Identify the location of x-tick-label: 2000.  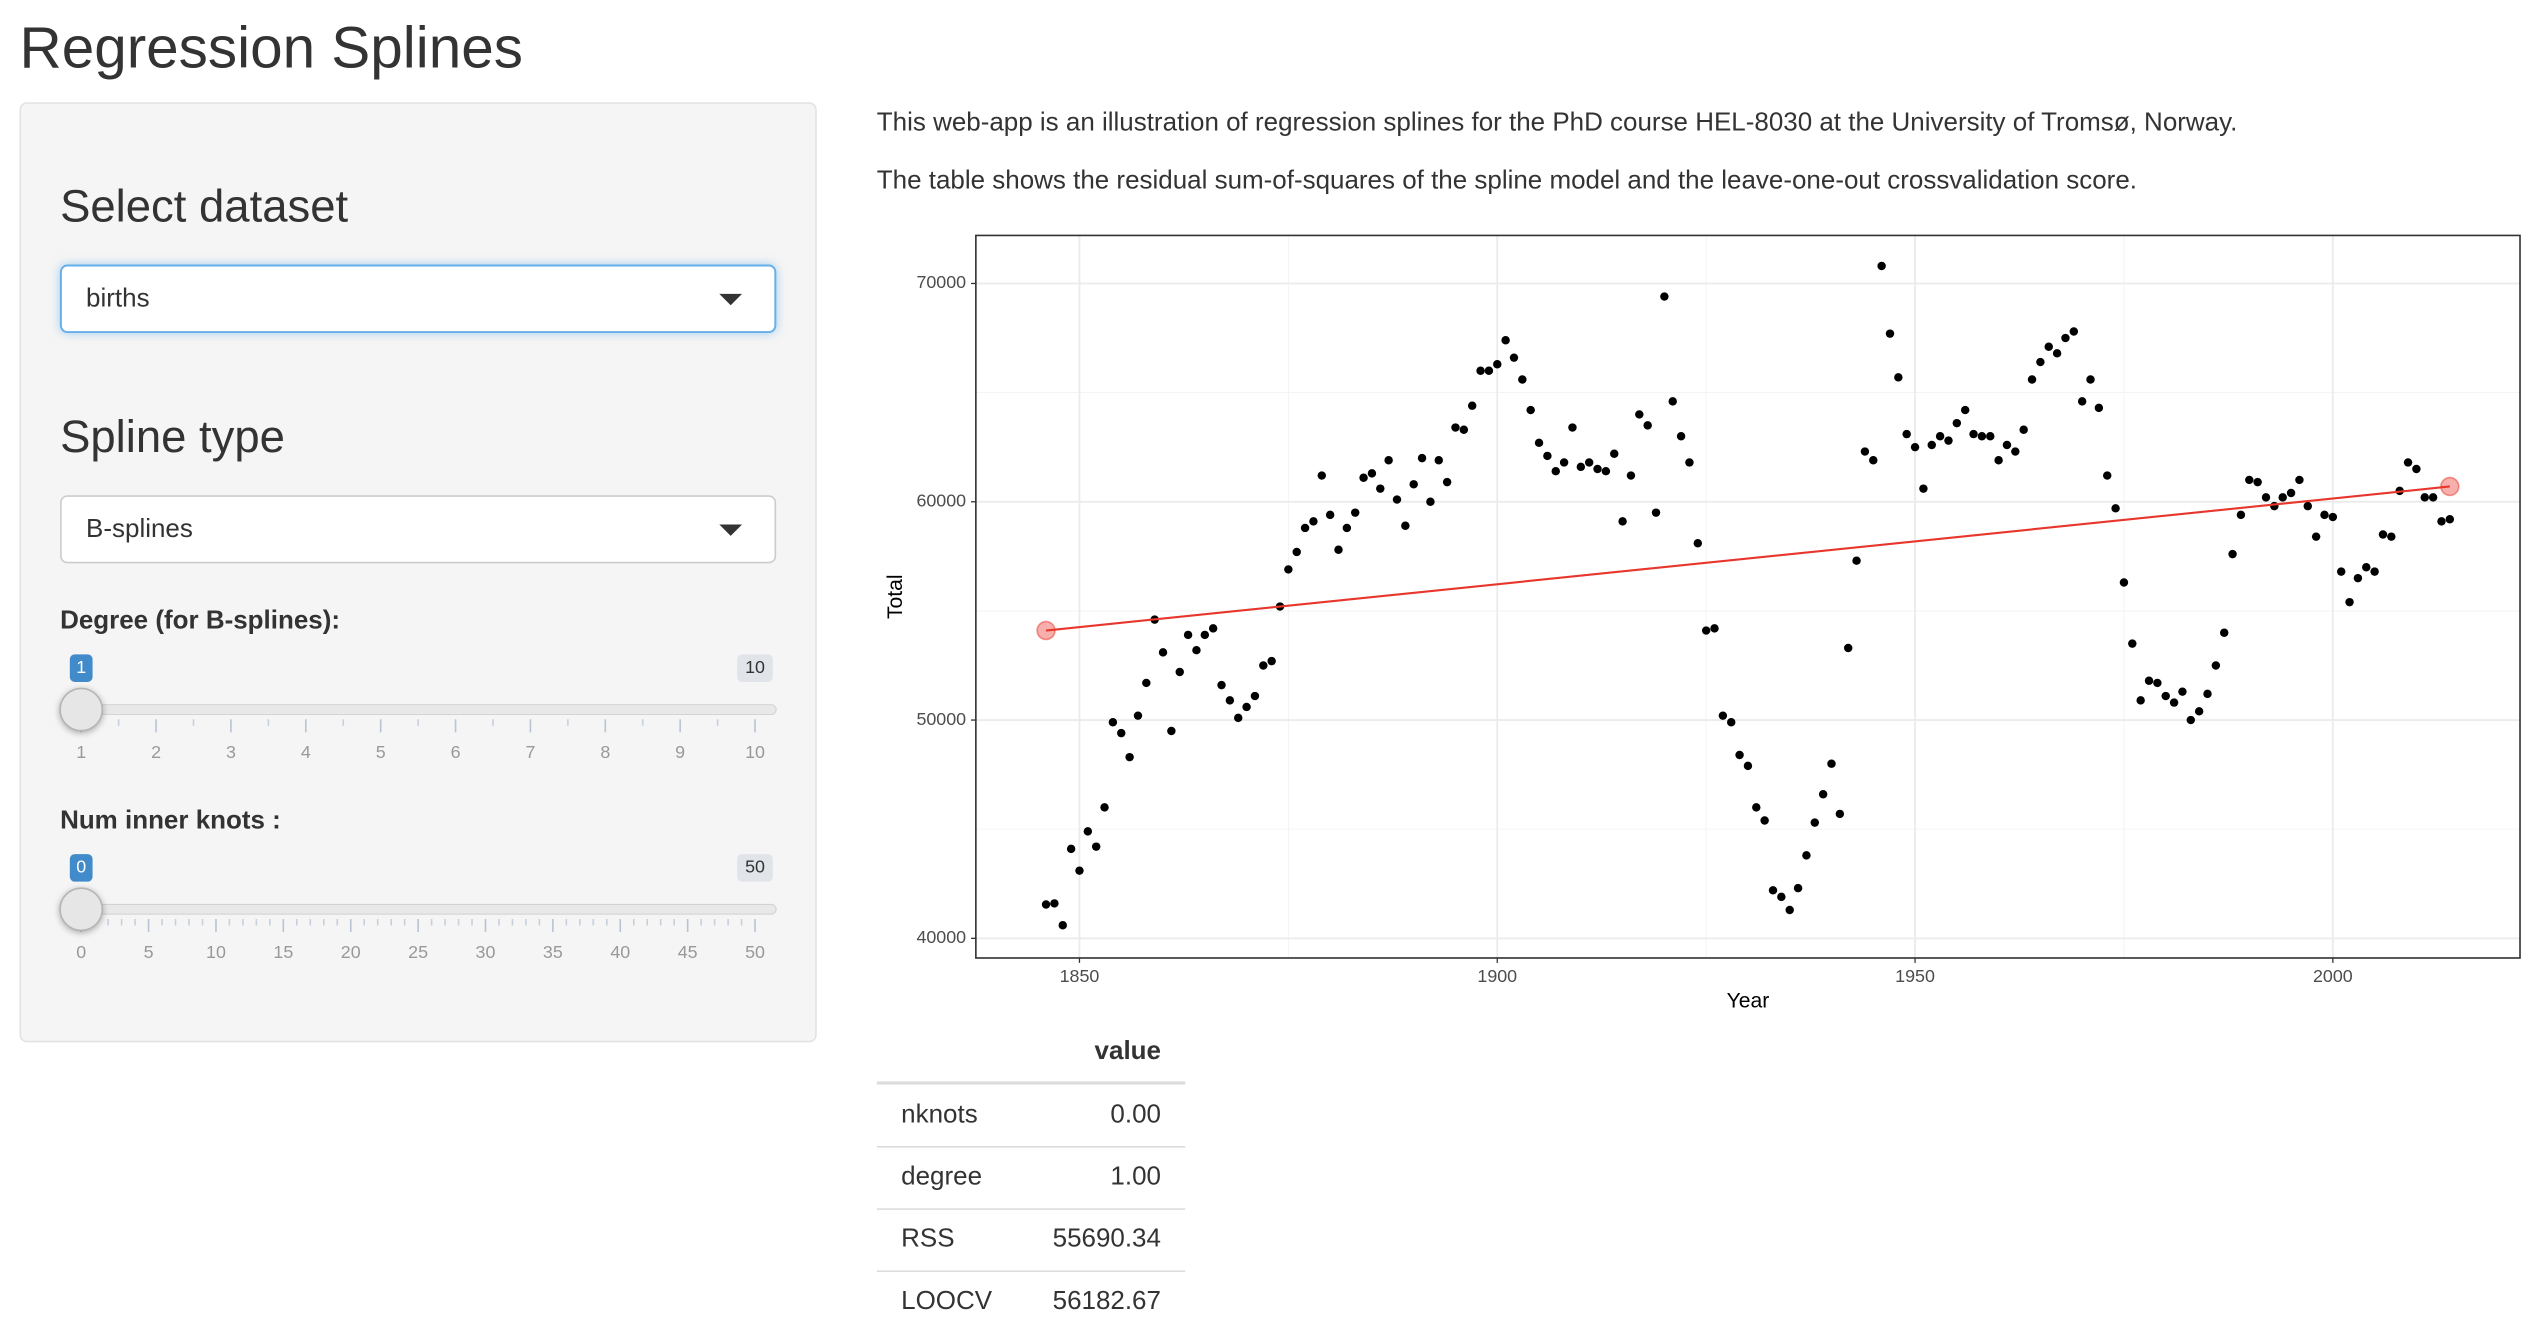
(2333, 976).